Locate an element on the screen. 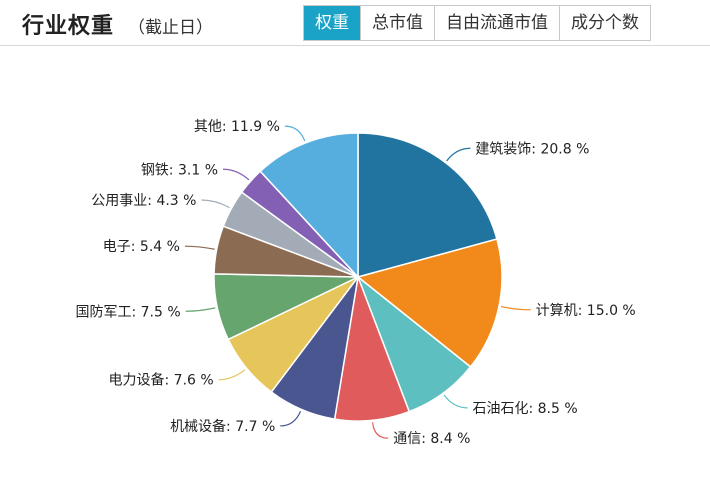  tab-free-float-market-cap: 自由流通市值 is located at coordinates (497, 23).